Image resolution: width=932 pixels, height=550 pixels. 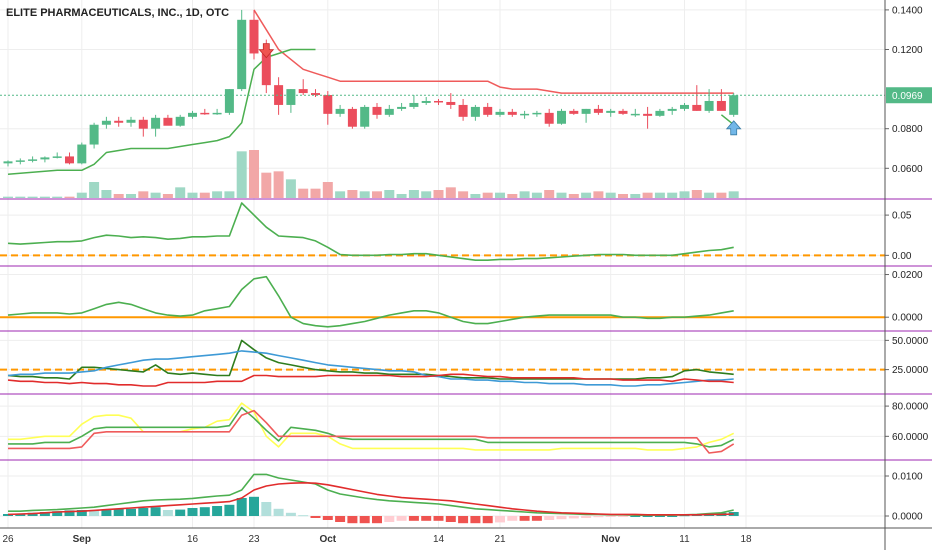 What do you see at coordinates (493, 51) in the screenshot?
I see `stop-line` at bounding box center [493, 51].